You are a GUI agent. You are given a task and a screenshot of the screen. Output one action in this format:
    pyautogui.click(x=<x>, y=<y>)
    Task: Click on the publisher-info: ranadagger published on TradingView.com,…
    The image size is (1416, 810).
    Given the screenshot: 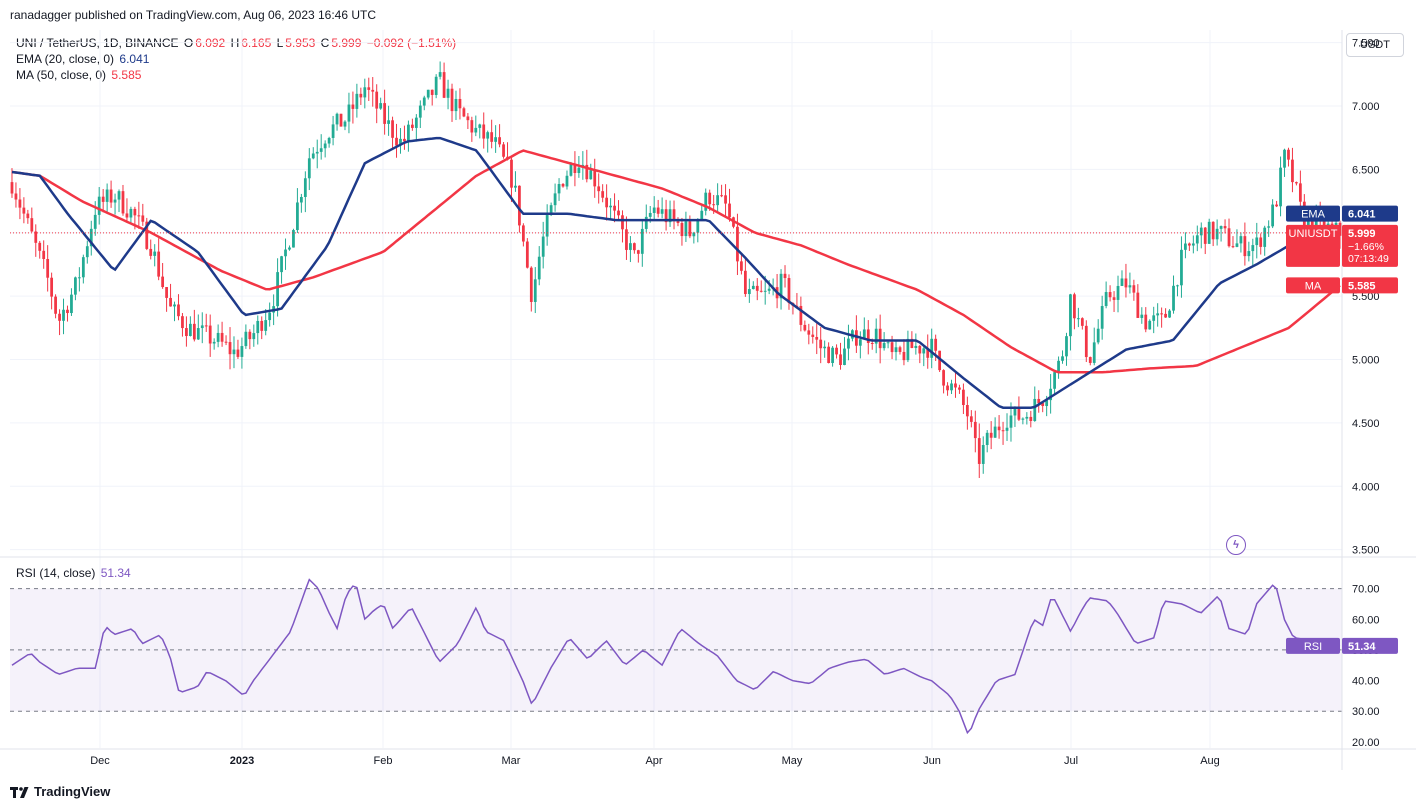 What is the action you would take?
    pyautogui.click(x=193, y=15)
    